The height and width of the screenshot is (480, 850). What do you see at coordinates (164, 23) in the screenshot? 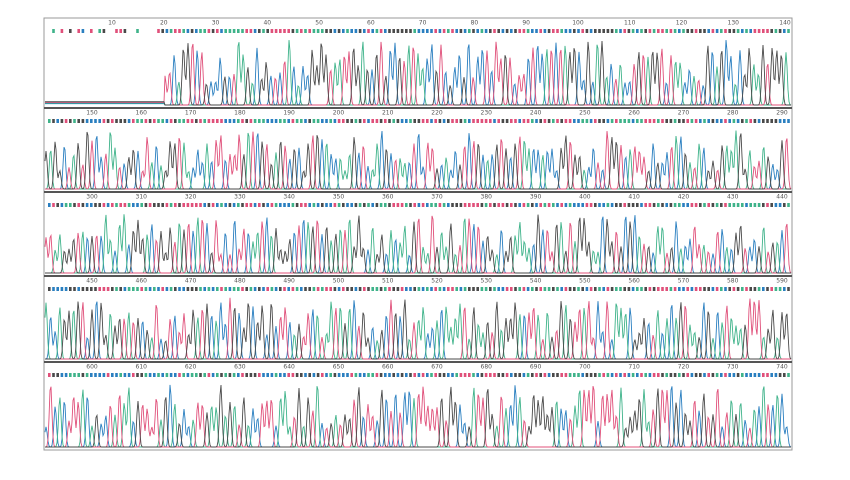
I see `position-label: 20` at bounding box center [164, 23].